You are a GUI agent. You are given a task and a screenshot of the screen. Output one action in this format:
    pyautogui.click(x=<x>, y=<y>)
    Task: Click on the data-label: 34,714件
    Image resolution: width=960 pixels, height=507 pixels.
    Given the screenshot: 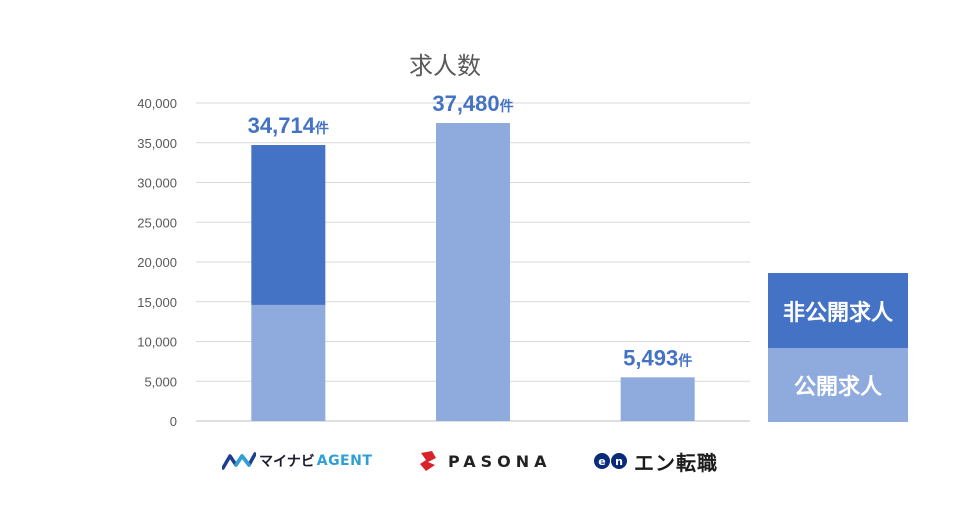 What is the action you would take?
    pyautogui.click(x=288, y=125)
    